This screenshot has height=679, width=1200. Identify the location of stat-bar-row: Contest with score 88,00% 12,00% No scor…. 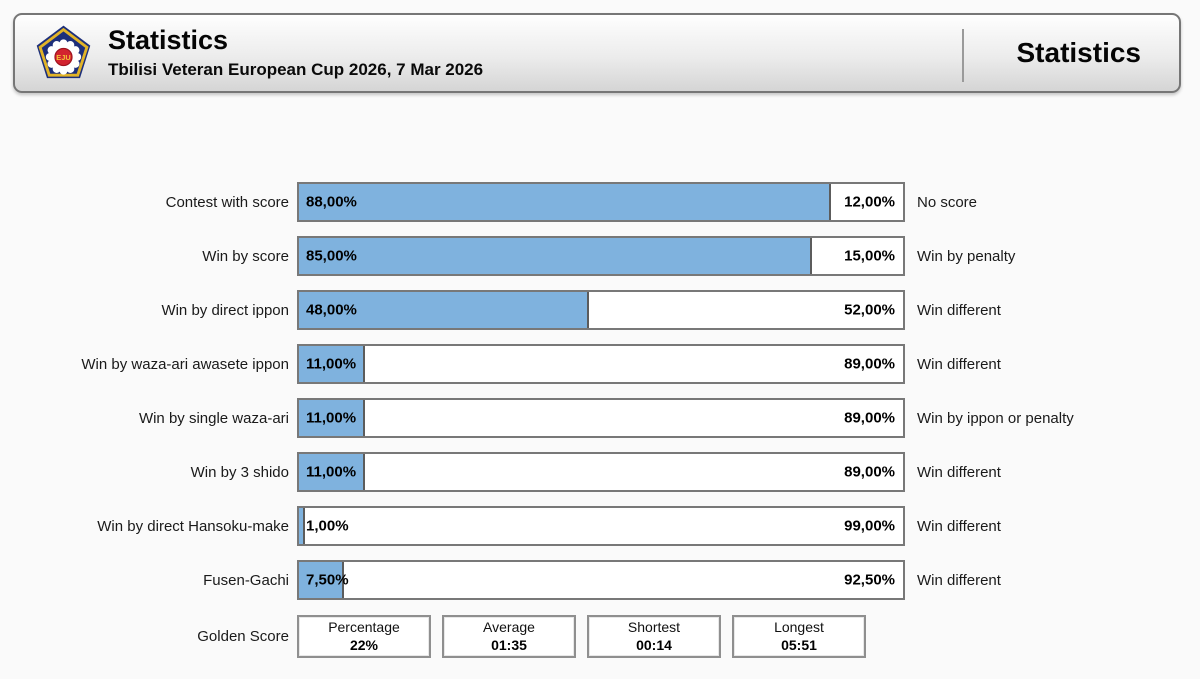
(600, 202).